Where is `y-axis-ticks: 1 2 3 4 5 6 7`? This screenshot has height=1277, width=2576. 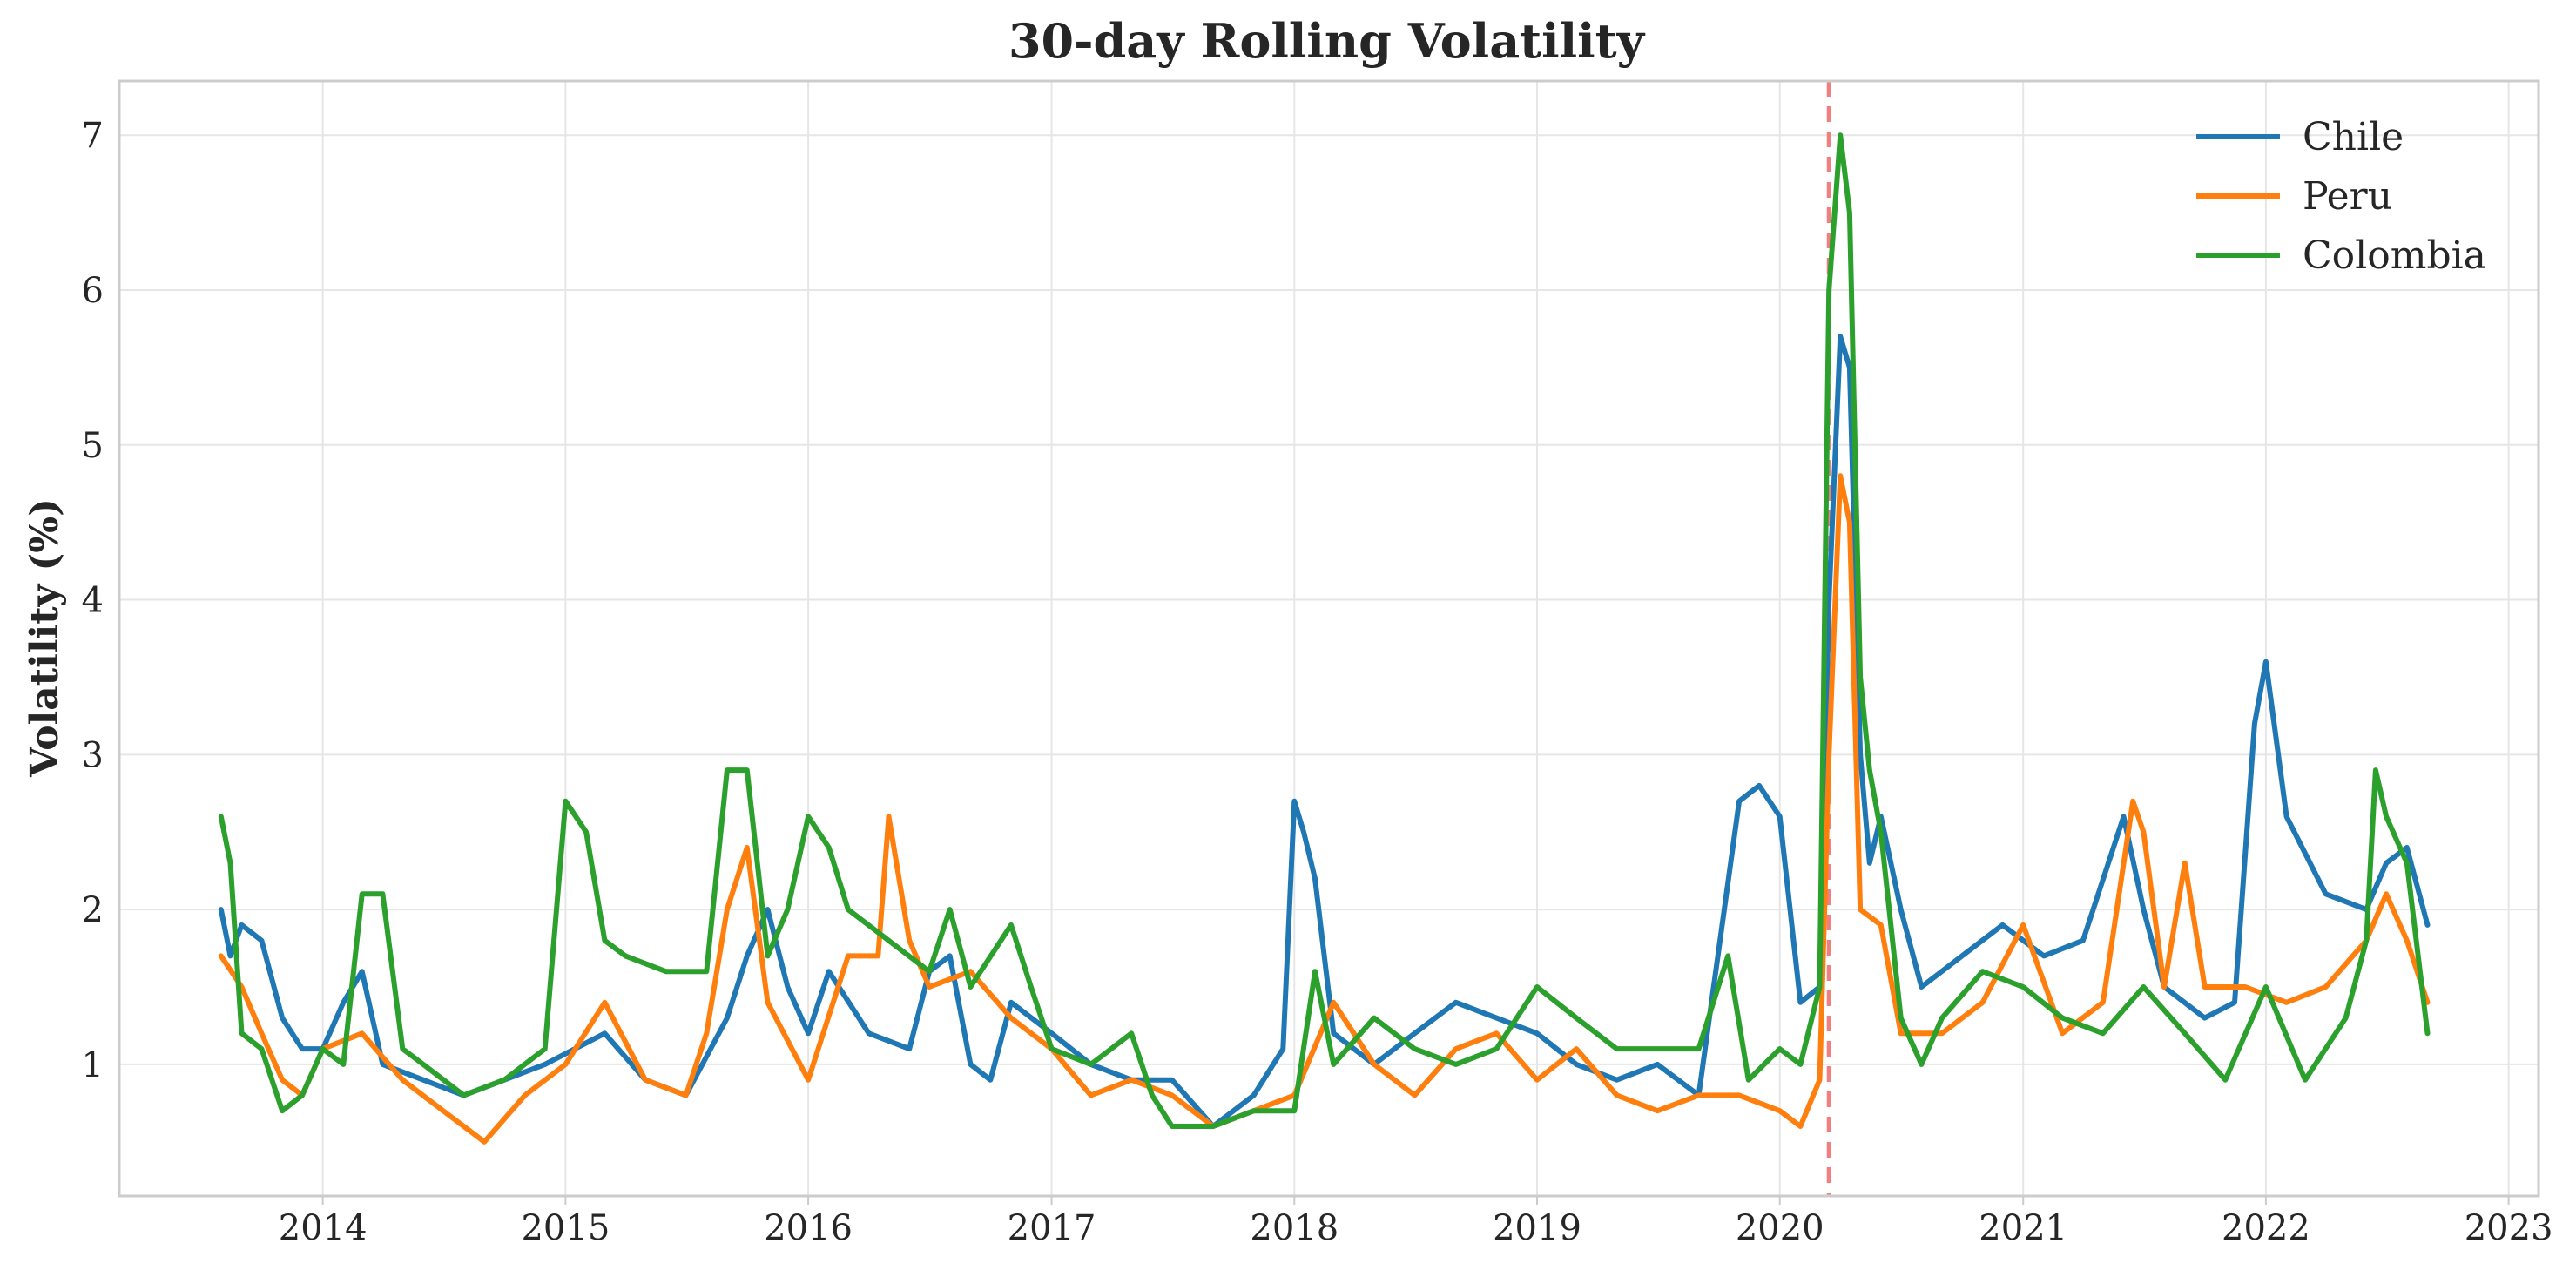 y-axis-ticks: 1 2 3 4 5 6 7 is located at coordinates (93, 600).